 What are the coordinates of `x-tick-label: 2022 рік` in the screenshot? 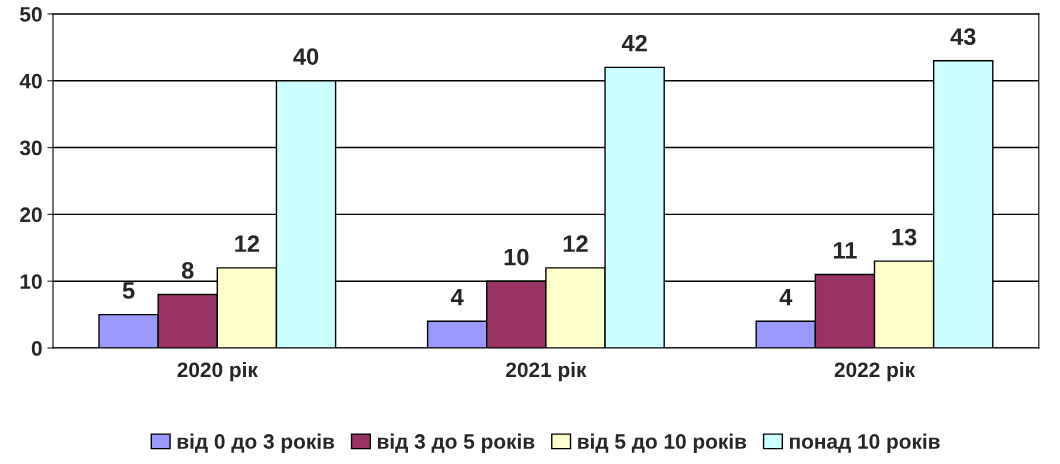 It's located at (875, 371).